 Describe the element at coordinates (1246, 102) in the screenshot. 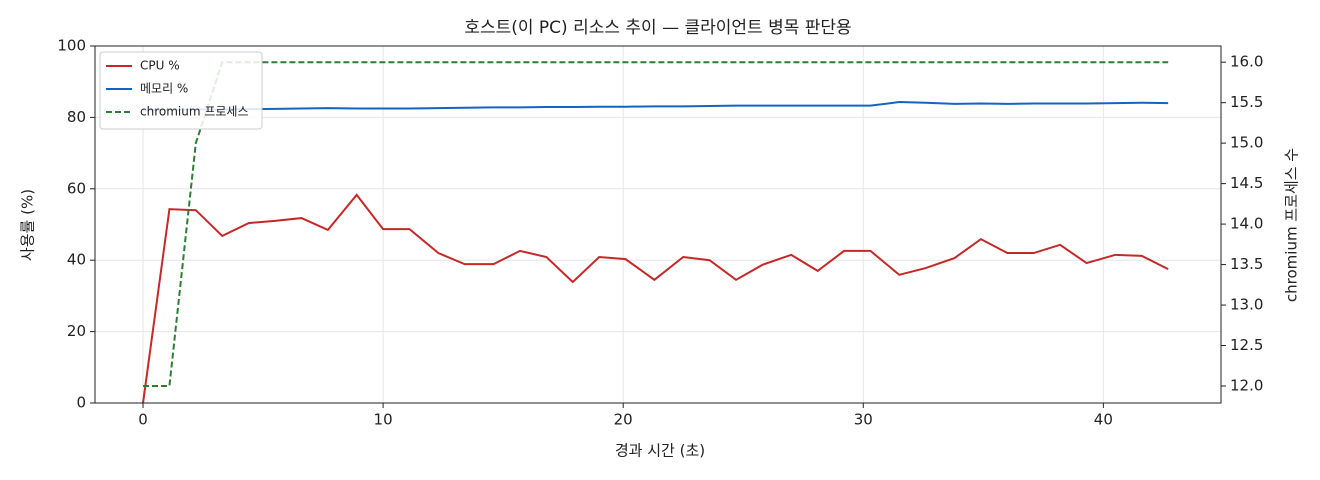

I see `y2-tick-label: 15.5` at that location.